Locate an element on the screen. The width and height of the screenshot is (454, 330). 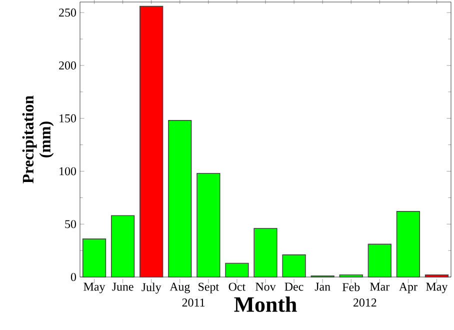
x-axis-title: Month is located at coordinates (265, 304).